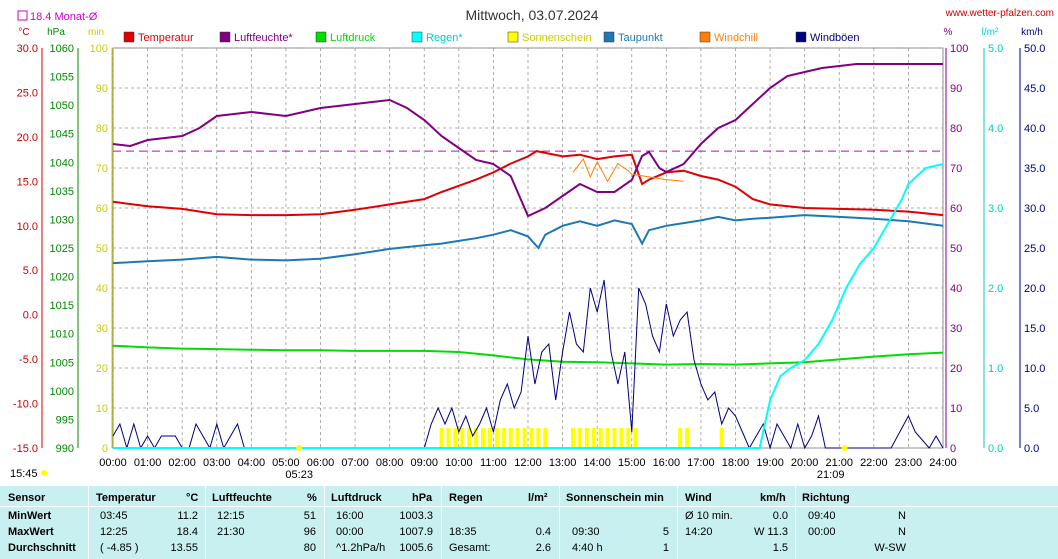 This screenshot has height=559, width=1058. Describe the element at coordinates (844, 448) in the screenshot. I see `sunset-marker` at that location.